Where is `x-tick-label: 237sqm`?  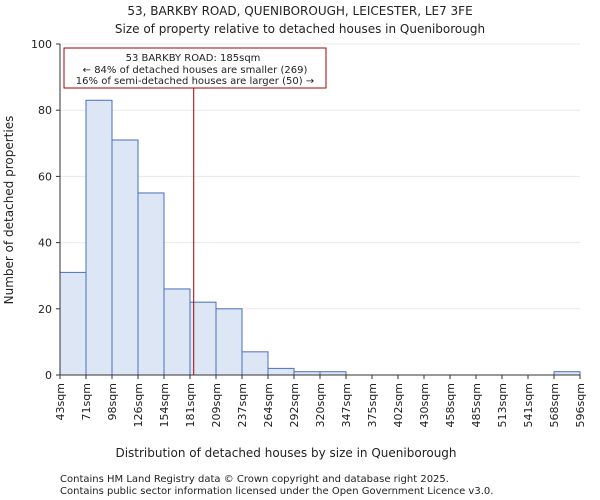 x-tick-label: 237sqm is located at coordinates (242, 405).